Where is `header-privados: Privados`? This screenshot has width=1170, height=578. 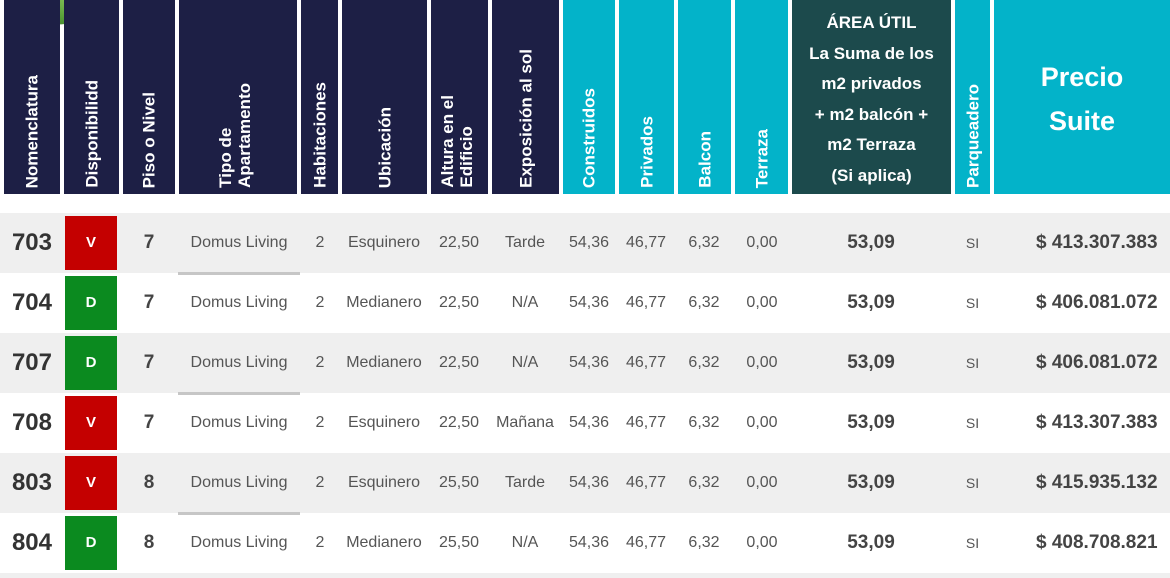
header-privados: Privados is located at coordinates (646, 97).